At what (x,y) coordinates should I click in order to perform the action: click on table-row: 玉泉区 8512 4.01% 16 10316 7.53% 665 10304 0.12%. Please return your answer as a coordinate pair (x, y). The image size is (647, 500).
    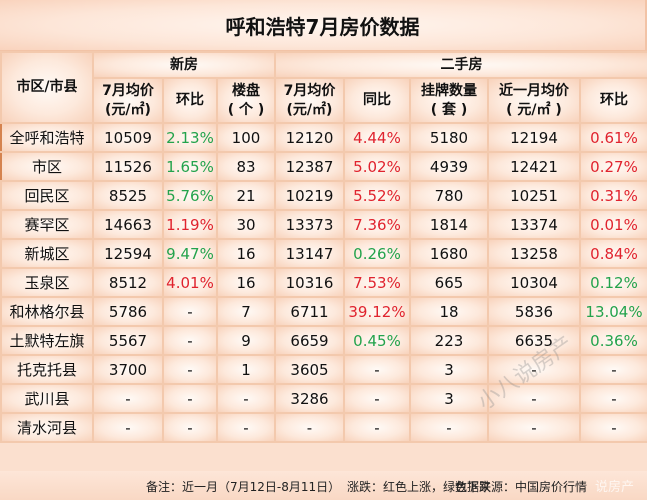
    Looking at the image, I should click on (323, 282).